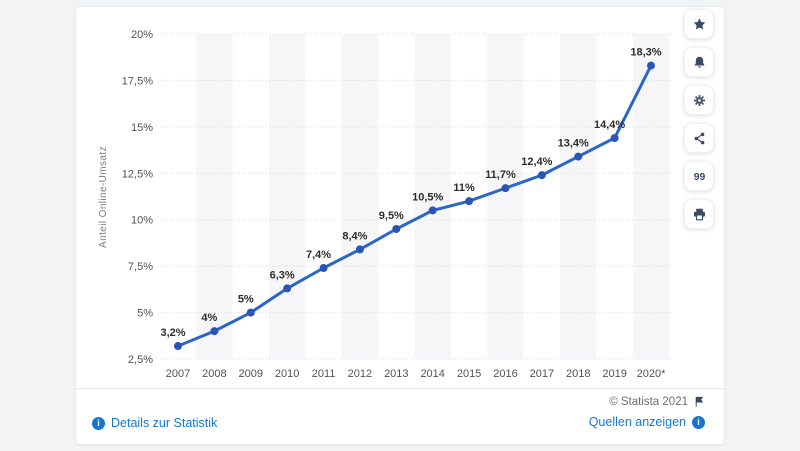 This screenshot has width=800, height=451. Describe the element at coordinates (282, 275) in the screenshot. I see `svg-text: 6,3%` at that location.